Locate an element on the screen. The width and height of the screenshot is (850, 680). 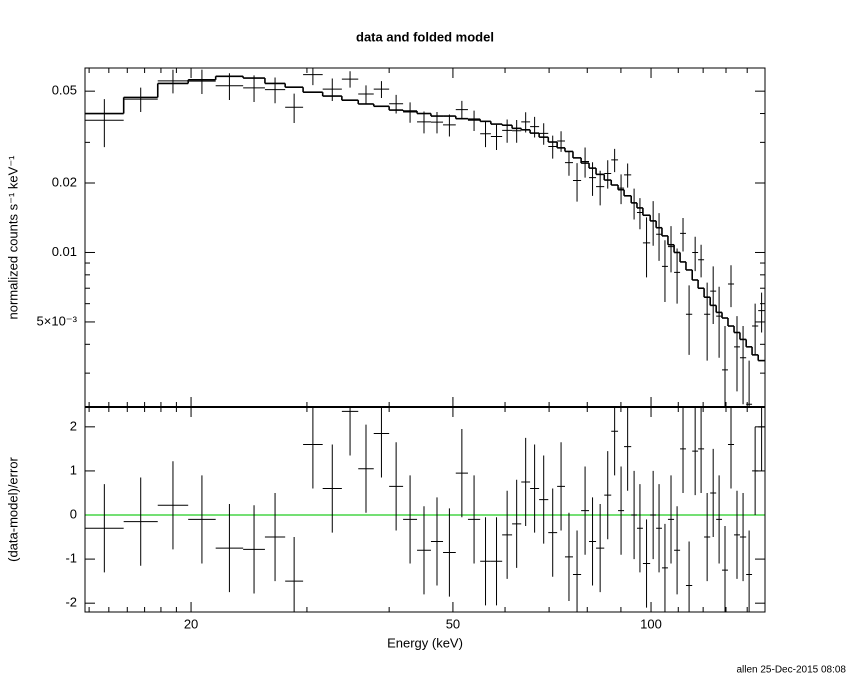
y-tick-label: 0.05 is located at coordinates (64, 90).